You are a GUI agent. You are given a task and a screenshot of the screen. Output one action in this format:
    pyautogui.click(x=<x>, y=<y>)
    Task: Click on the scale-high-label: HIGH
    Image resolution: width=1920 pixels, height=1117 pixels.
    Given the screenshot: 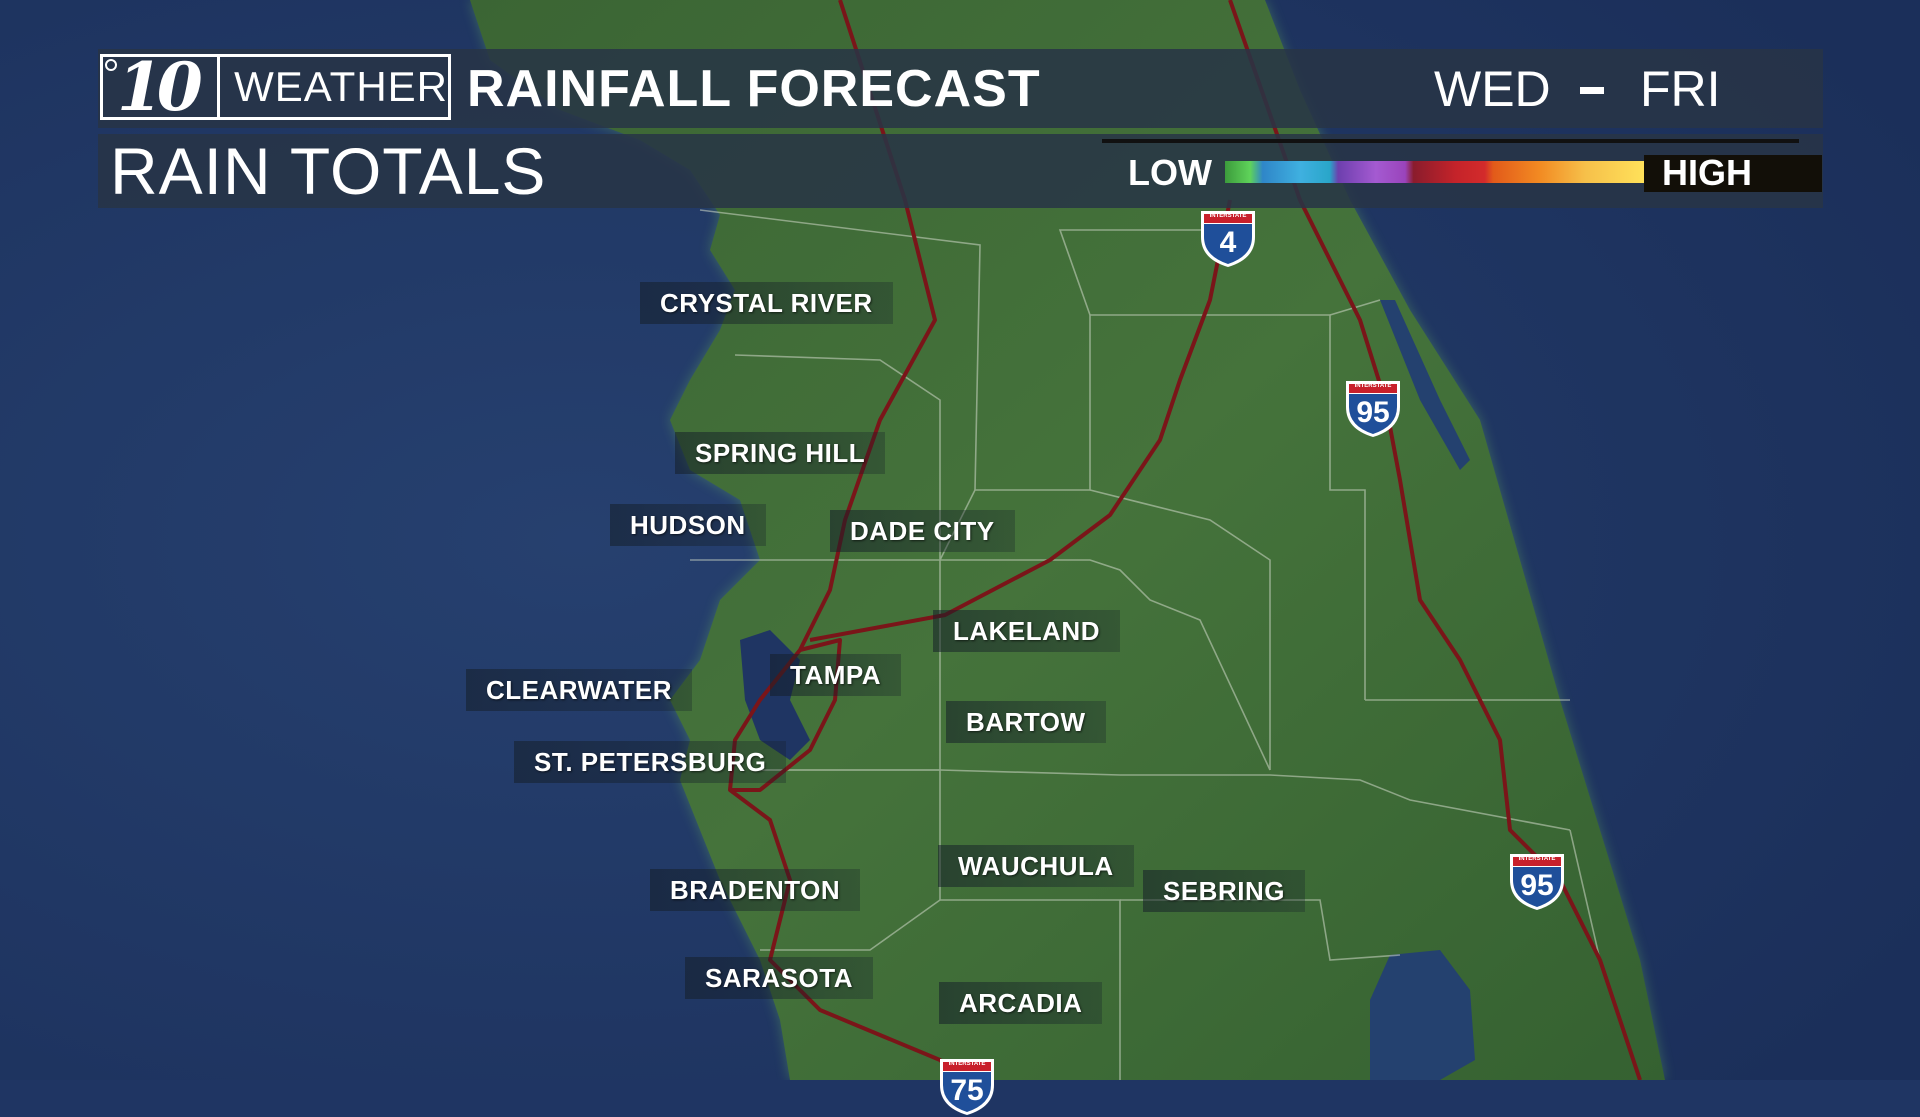 What is the action you would take?
    pyautogui.click(x=1707, y=172)
    